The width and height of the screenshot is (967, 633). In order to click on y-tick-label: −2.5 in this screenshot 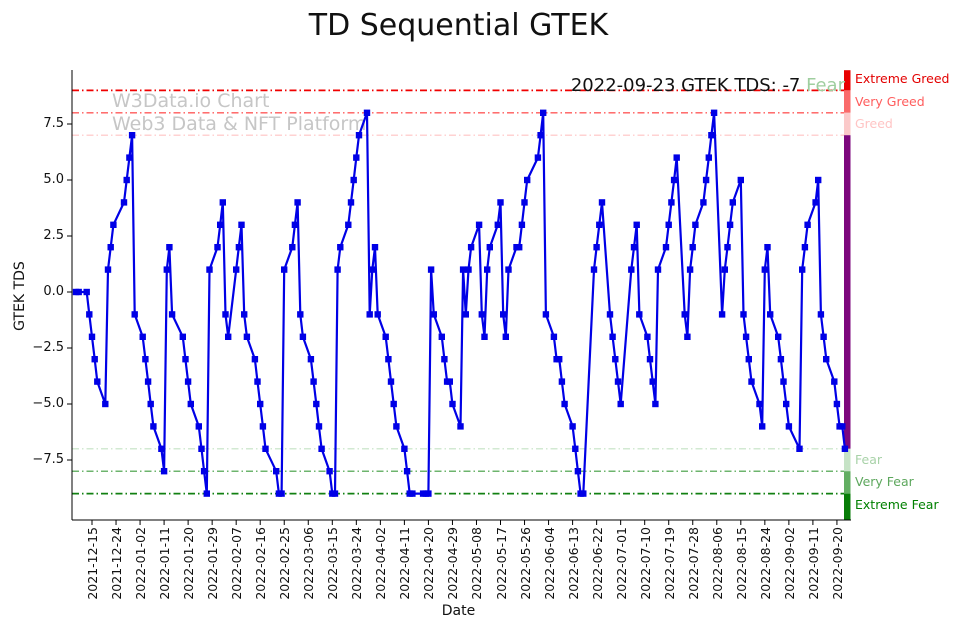, I will do `click(48, 347)`.